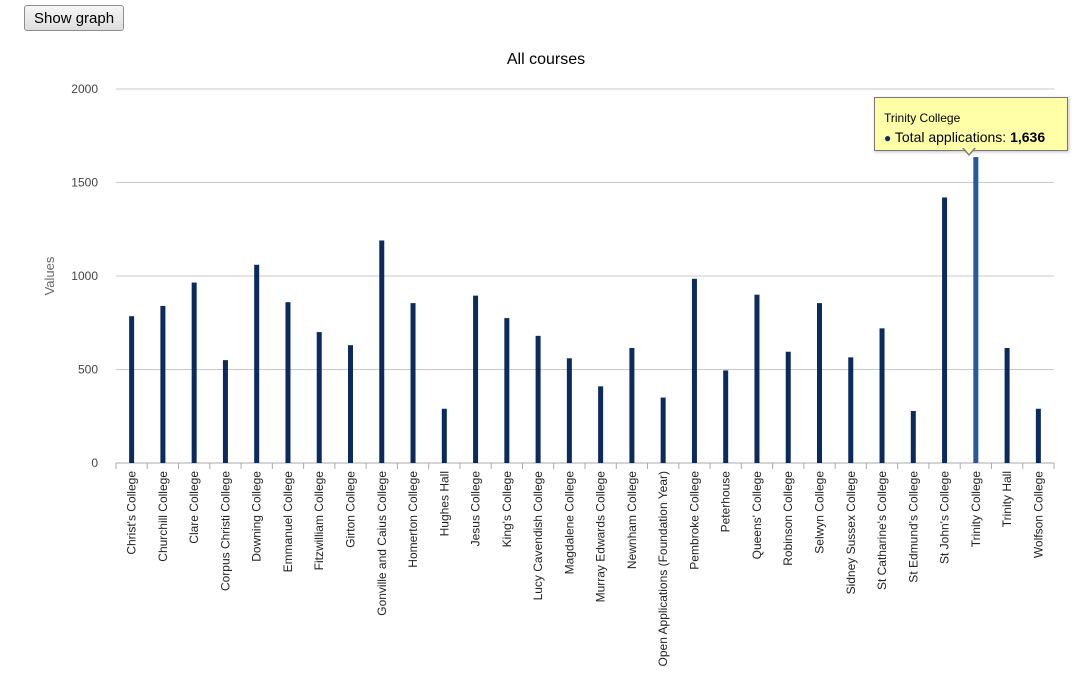 This screenshot has height=694, width=1080. Describe the element at coordinates (194, 507) in the screenshot. I see `x-tick-label: Clare College` at that location.